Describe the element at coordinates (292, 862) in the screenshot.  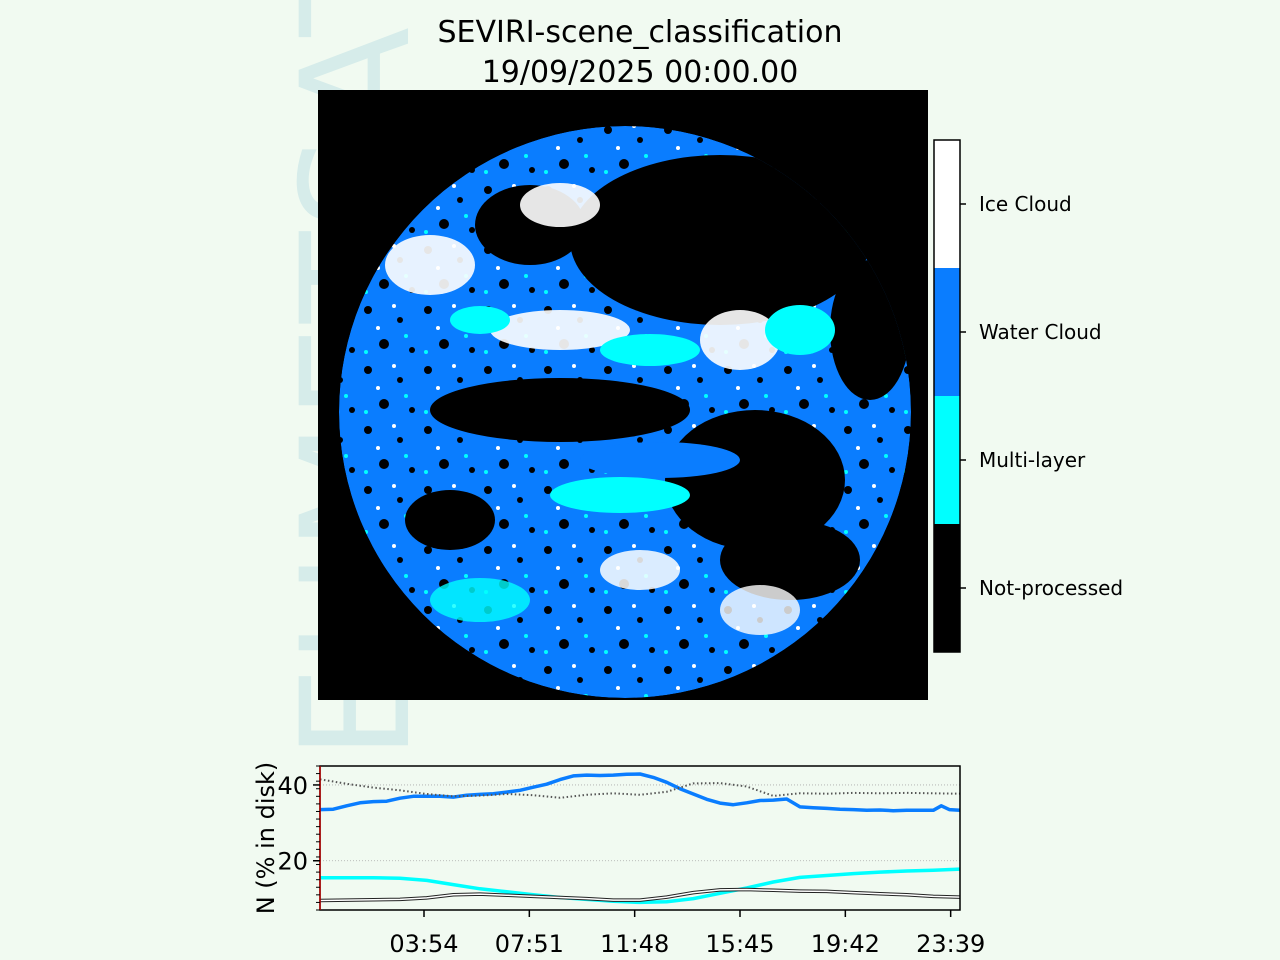
I see `y-tick-label: 20` at that location.